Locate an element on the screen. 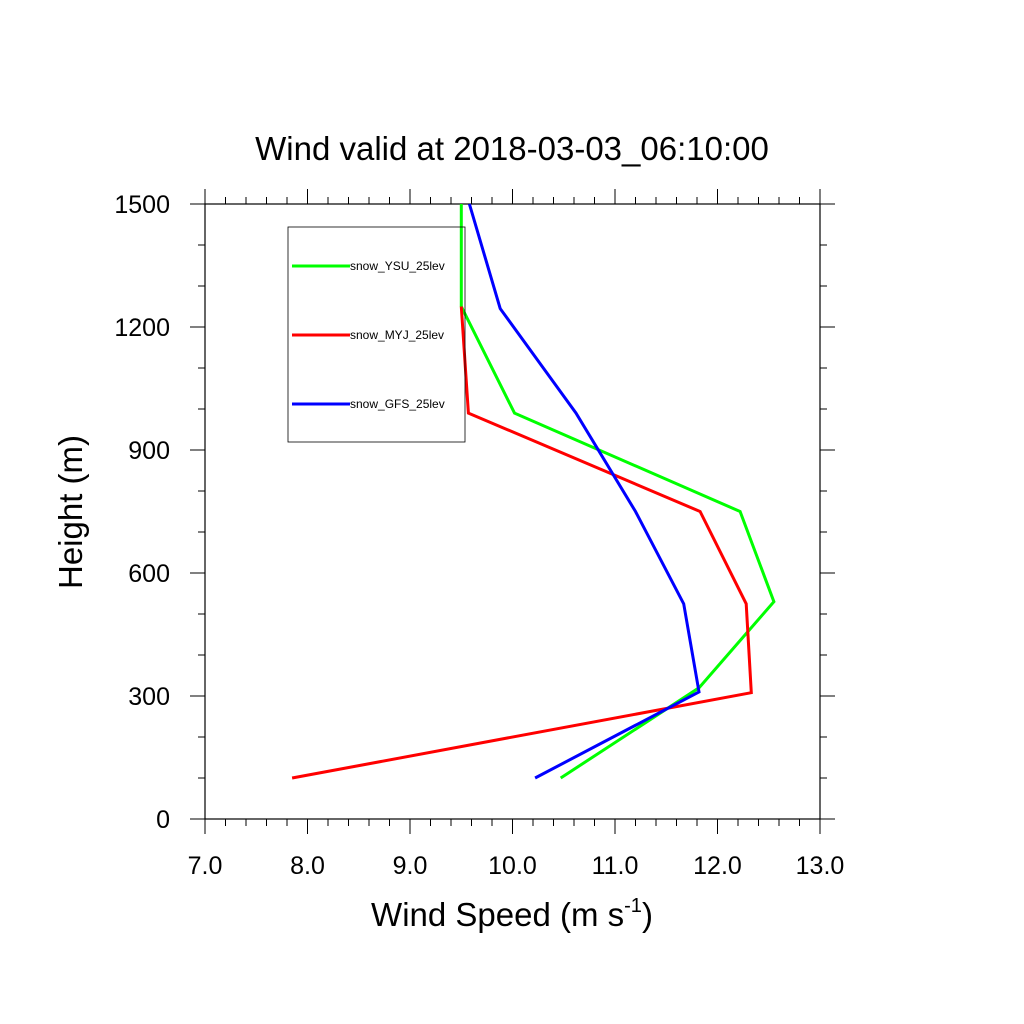 The image size is (1024, 1024). legend-label-snow-ysu-25lev: snow_YSU_25lev is located at coordinates (397, 266).